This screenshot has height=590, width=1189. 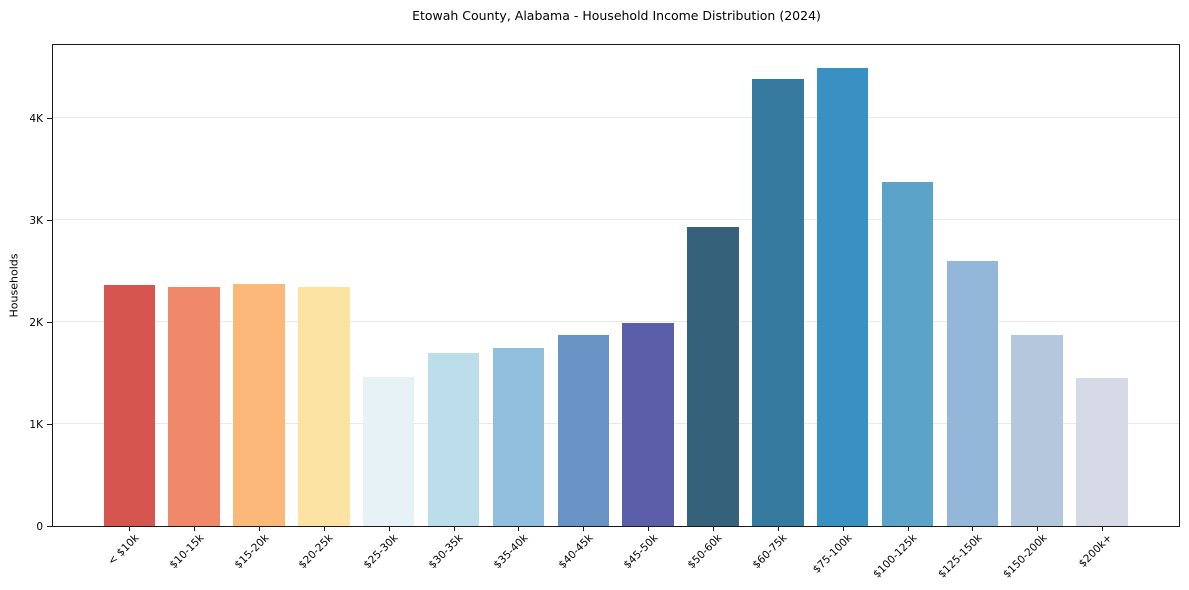 What do you see at coordinates (123, 550) in the screenshot?
I see `x-tick-label: < $10k` at bounding box center [123, 550].